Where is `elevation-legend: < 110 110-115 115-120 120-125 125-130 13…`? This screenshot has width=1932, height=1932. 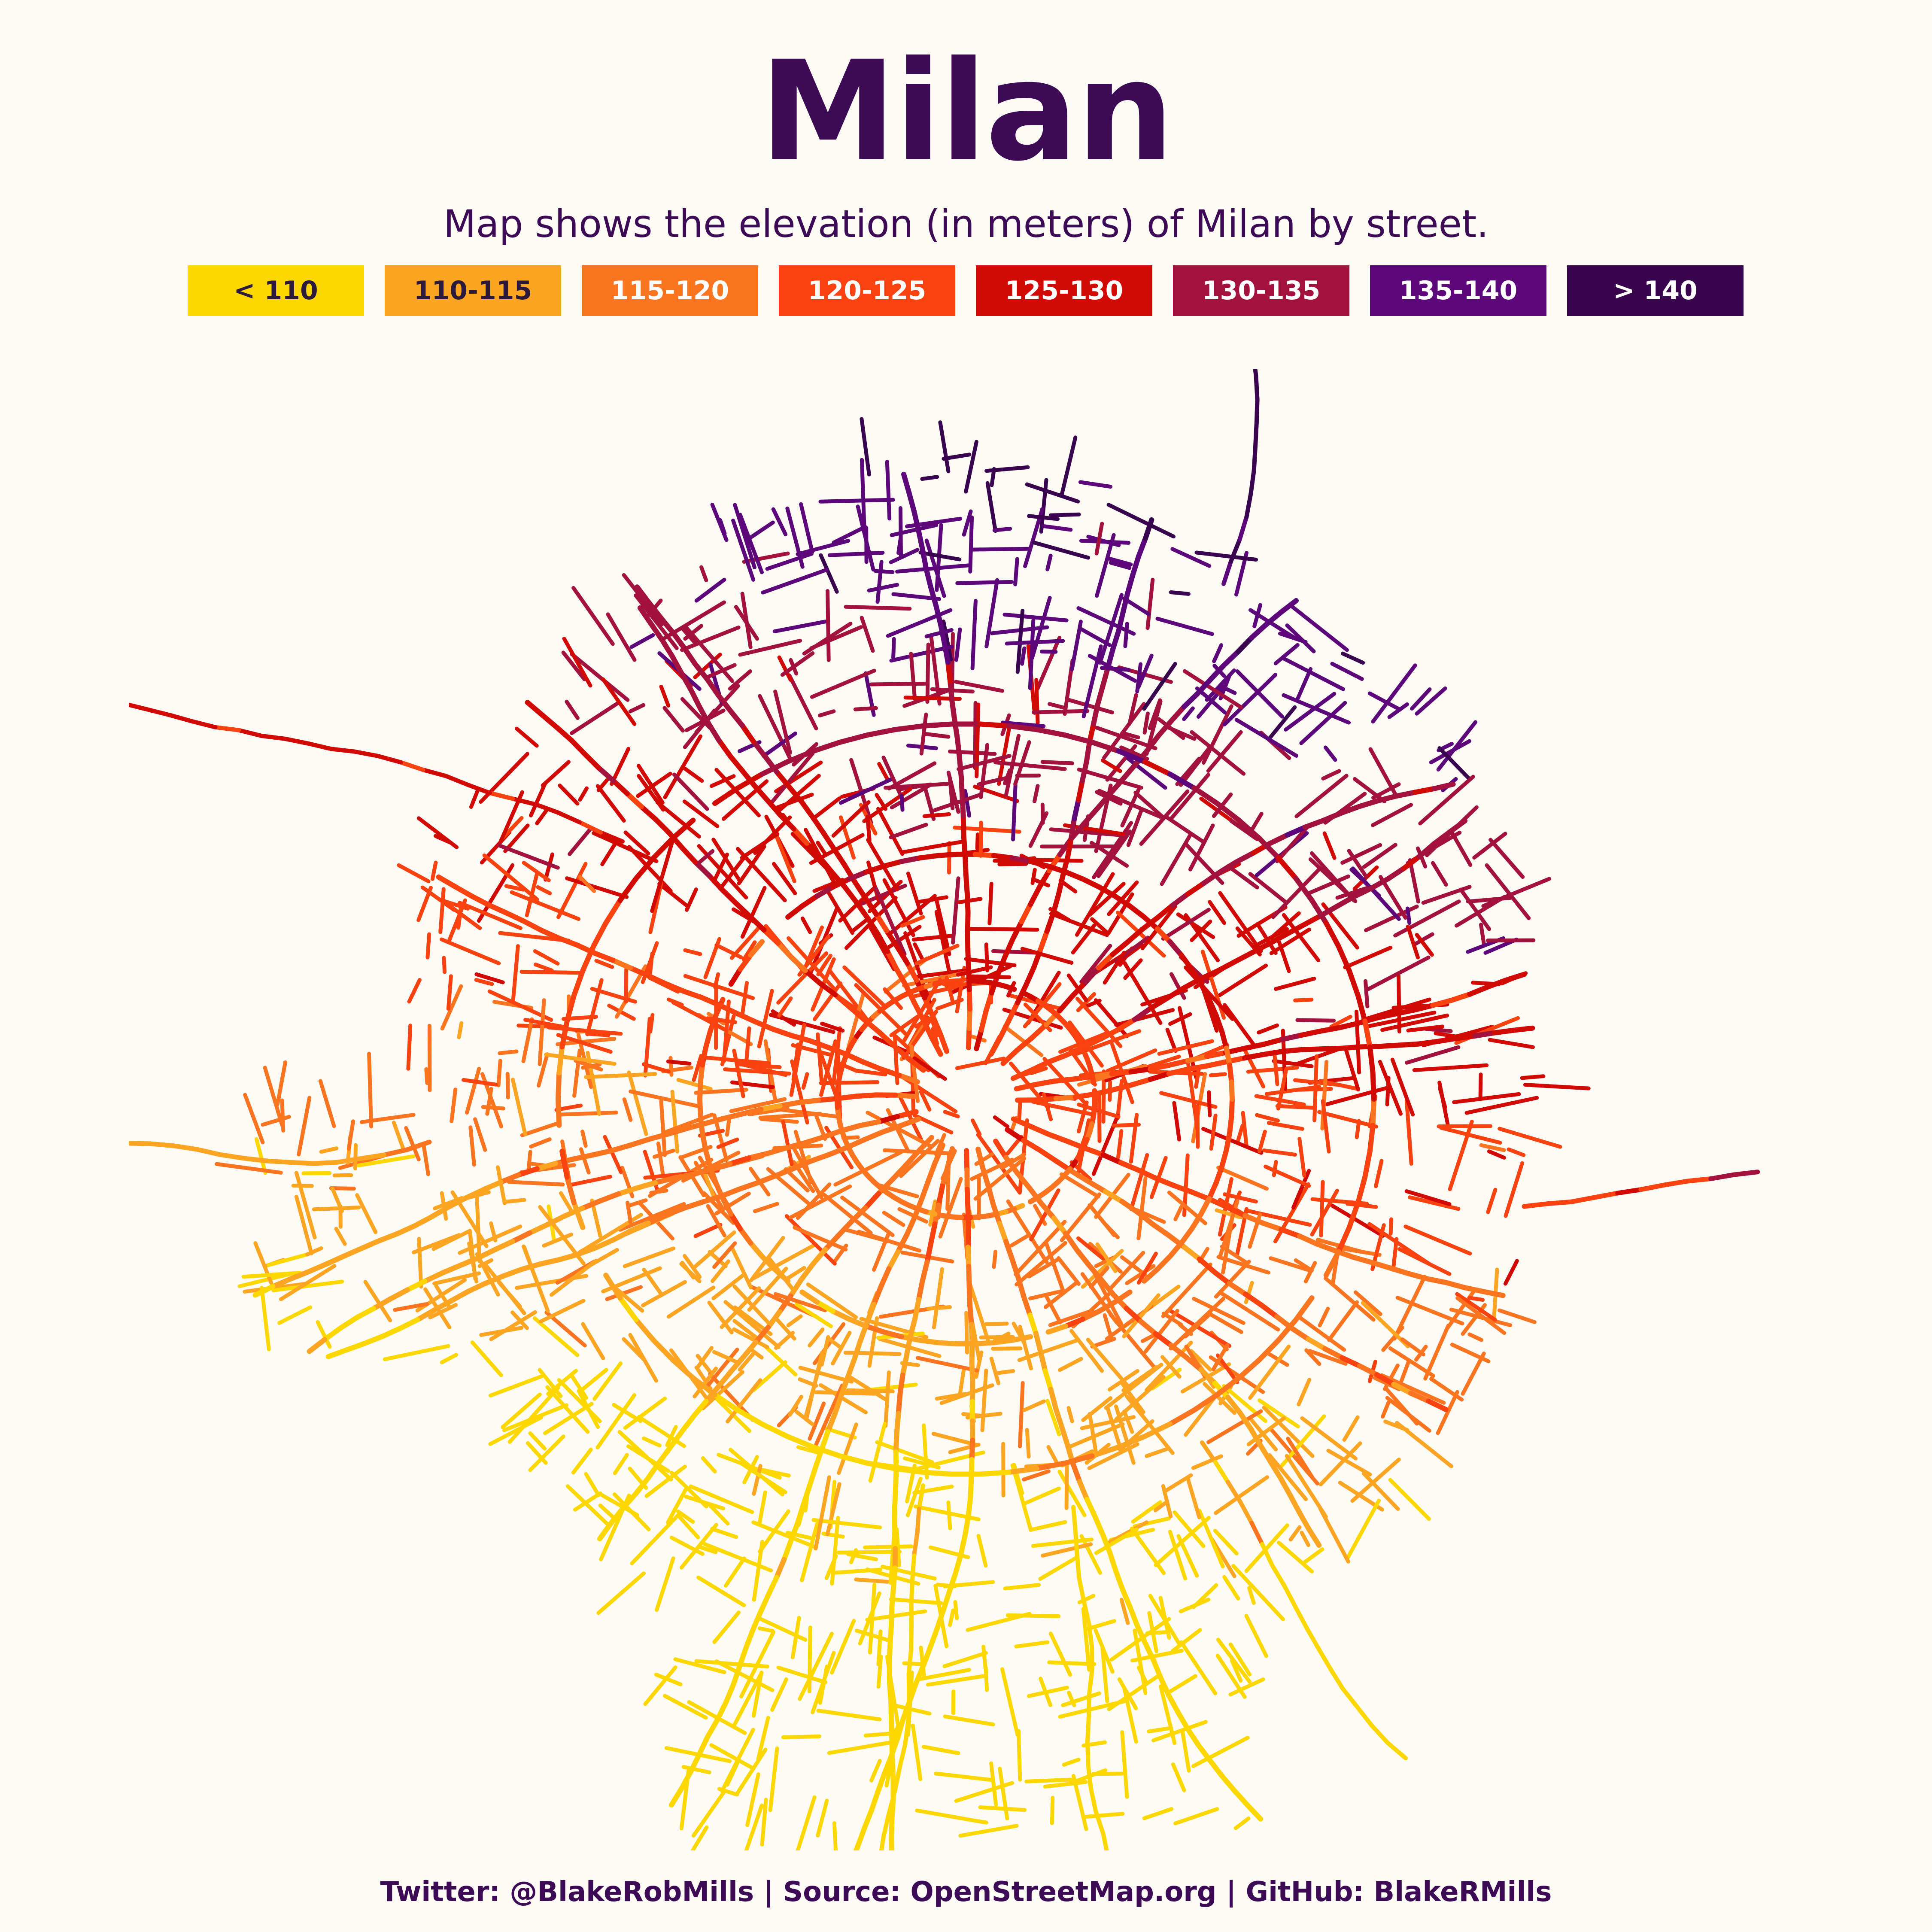 elevation-legend: < 110 110-115 115-120 120-125 125-130 13… is located at coordinates (966, 291).